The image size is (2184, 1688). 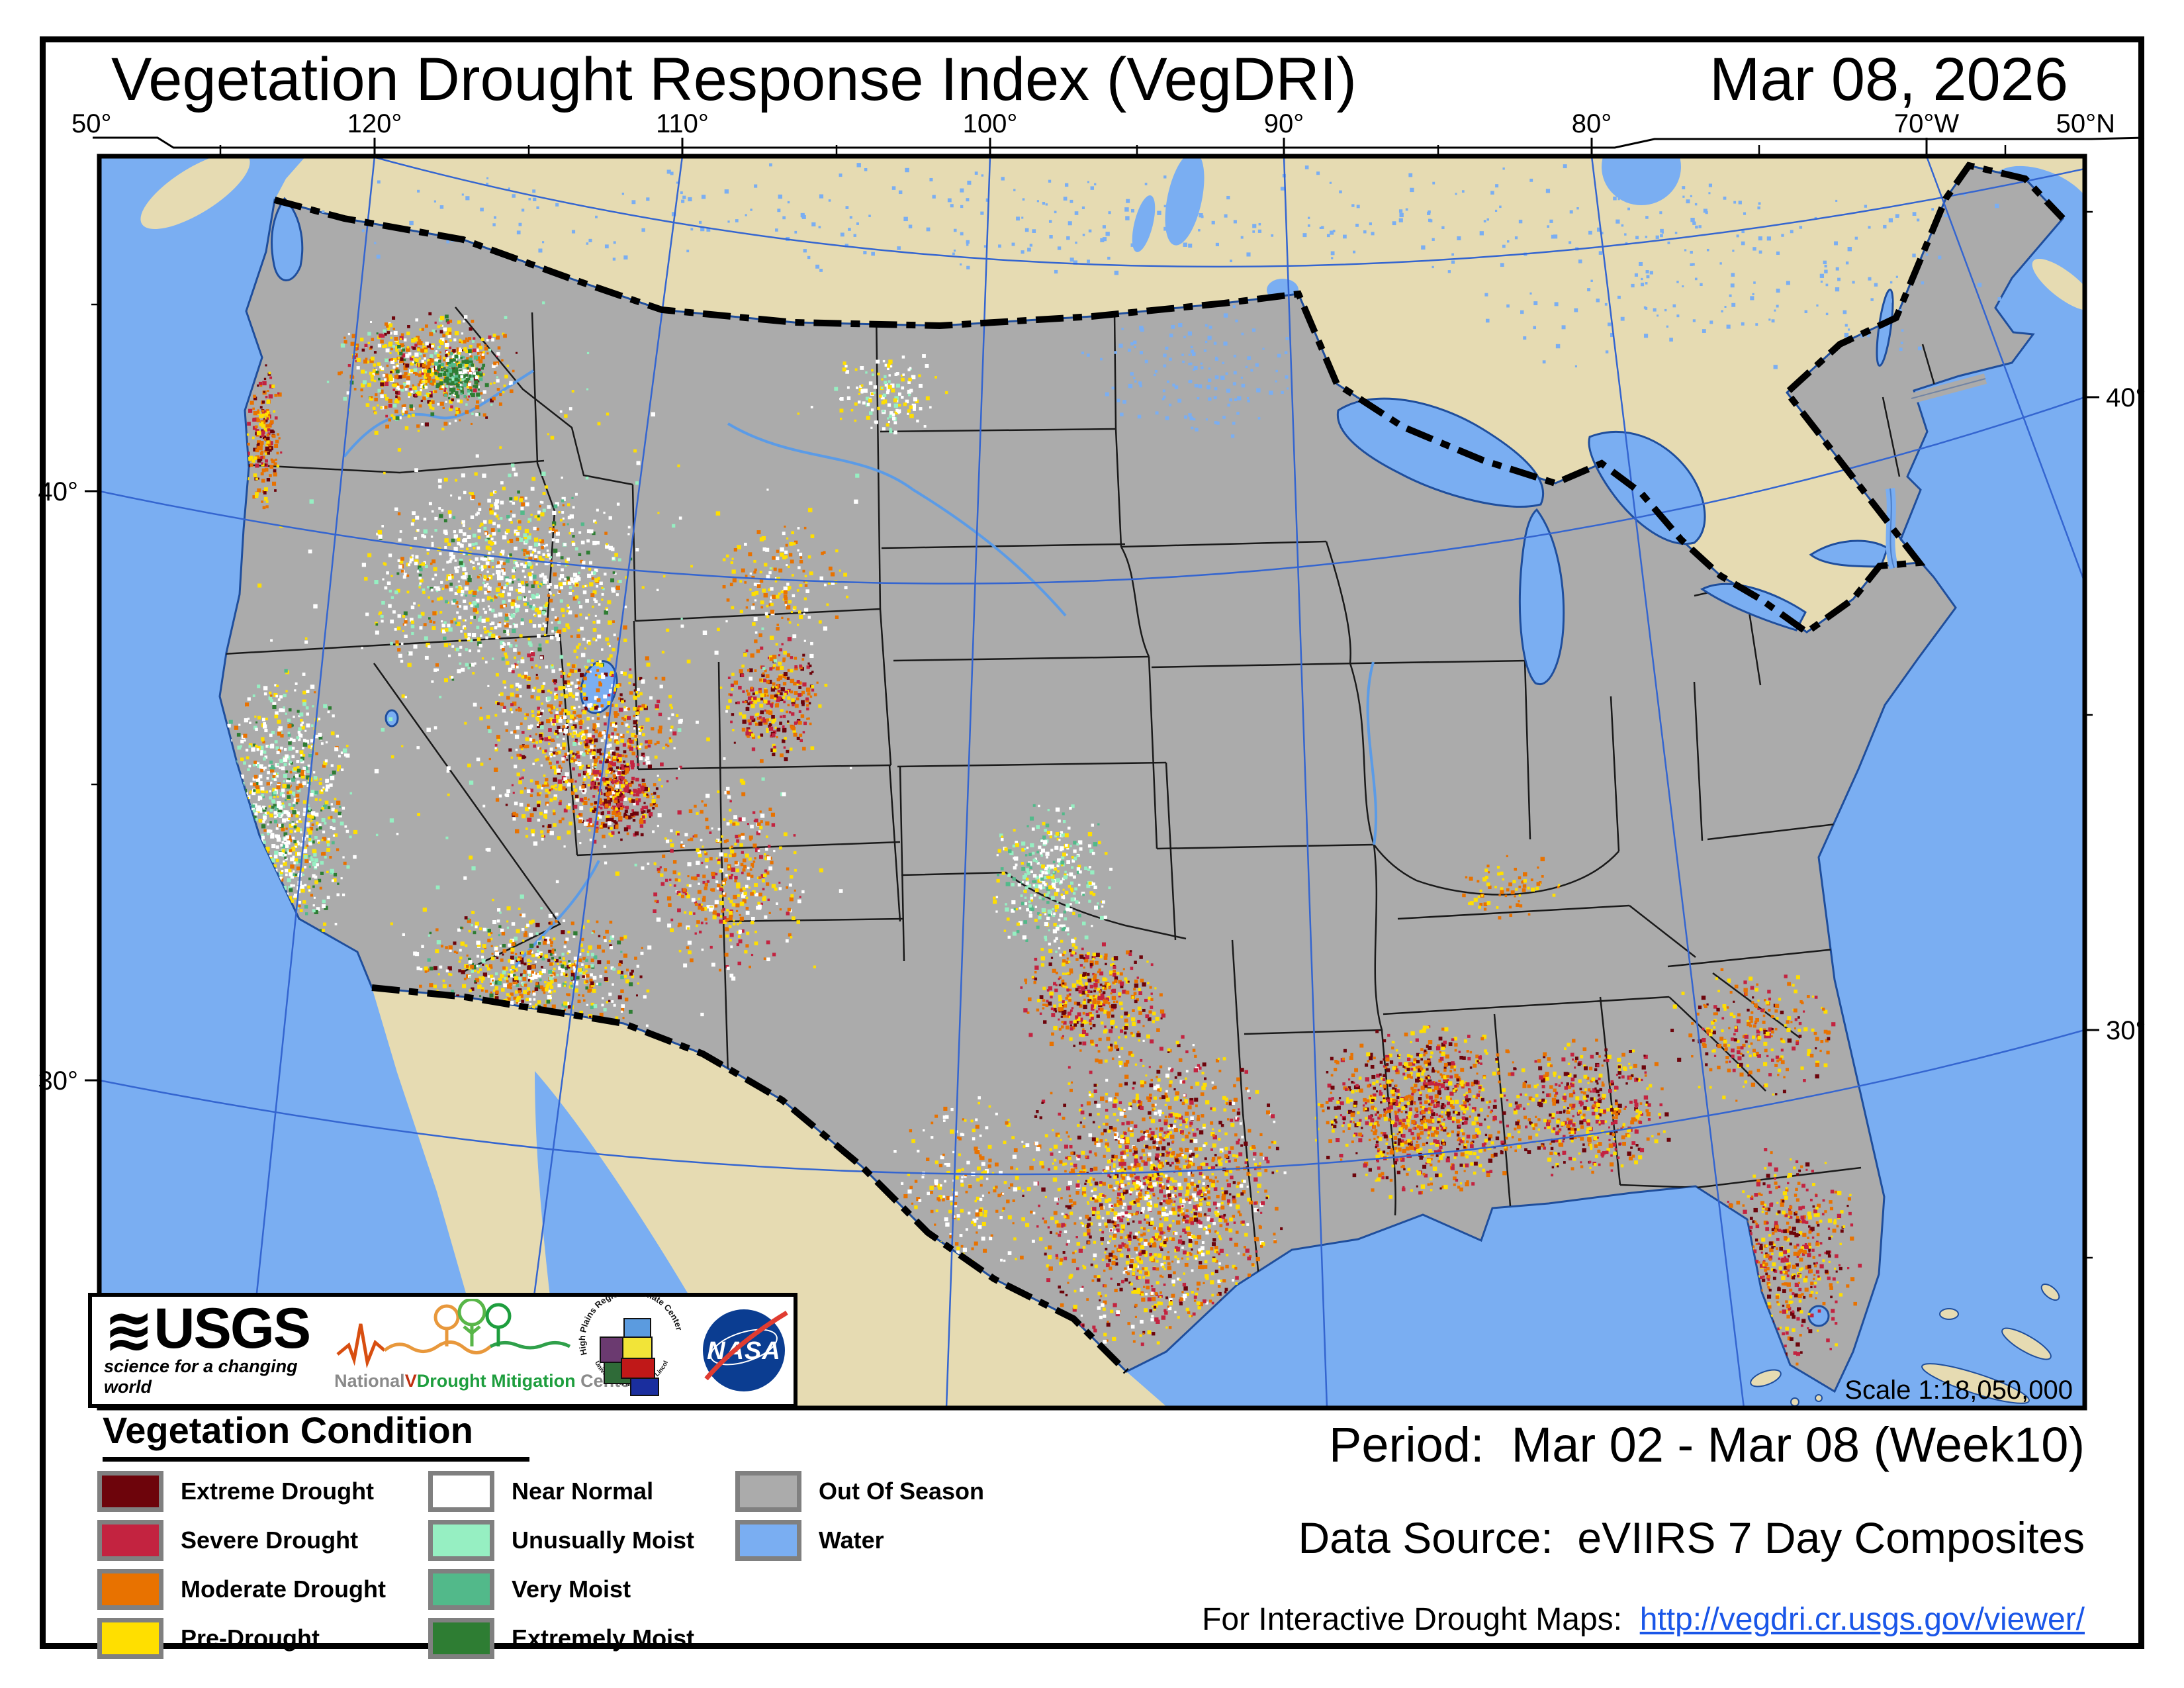 What do you see at coordinates (1092, 490) in the screenshot?
I see `parallel-40n` at bounding box center [1092, 490].